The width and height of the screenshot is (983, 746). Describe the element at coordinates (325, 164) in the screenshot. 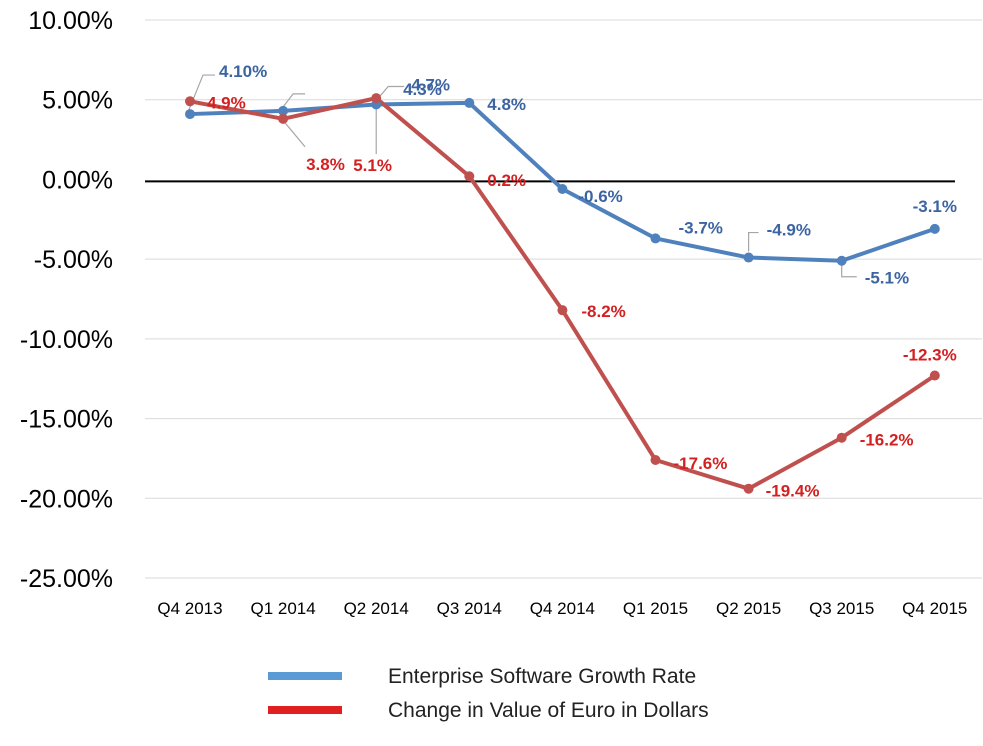

I see `data-label: 3.8%` at that location.